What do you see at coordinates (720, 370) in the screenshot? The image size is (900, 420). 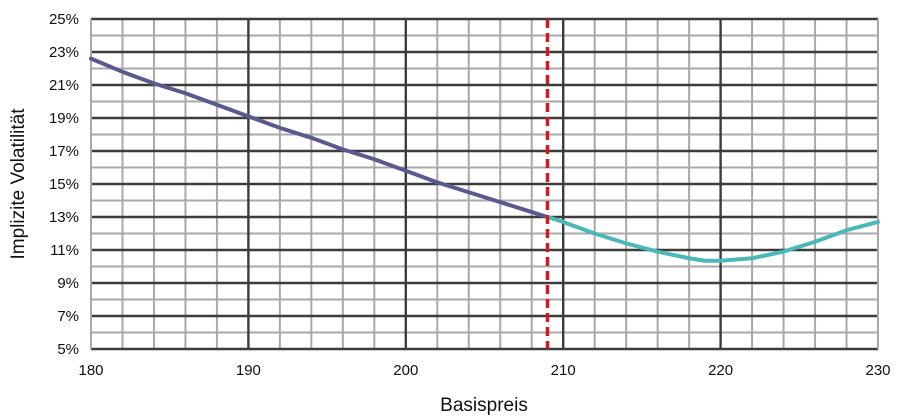 I see `x-tick-label: 220` at bounding box center [720, 370].